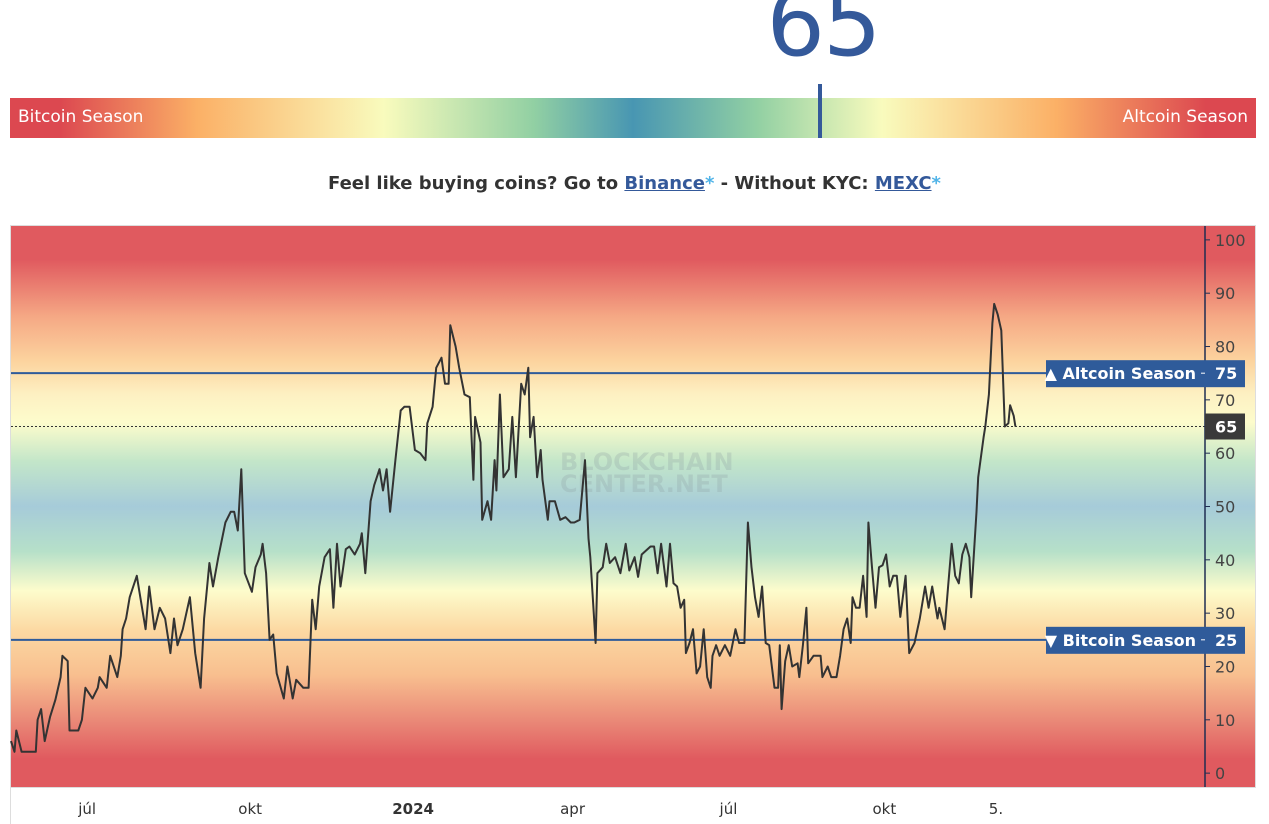 This screenshot has width=1269, height=824. I want to click on threshold-tag-value: 25, so click(1226, 640).